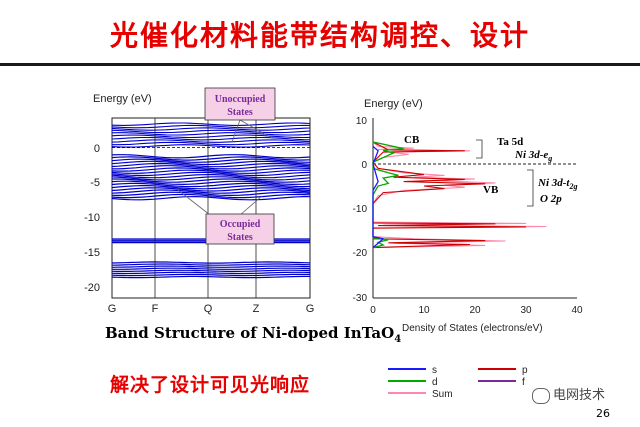 The height and width of the screenshot is (427, 640). What do you see at coordinates (92, 288) in the screenshot?
I see `band-ytick: -20` at bounding box center [92, 288].